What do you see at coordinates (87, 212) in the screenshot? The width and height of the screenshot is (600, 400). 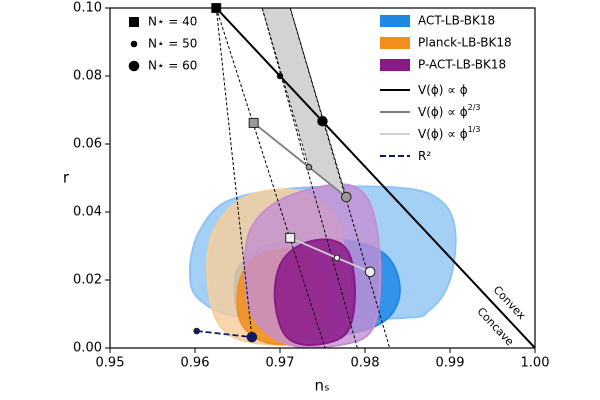 I see `y-tick-label: 0.04` at bounding box center [87, 212].